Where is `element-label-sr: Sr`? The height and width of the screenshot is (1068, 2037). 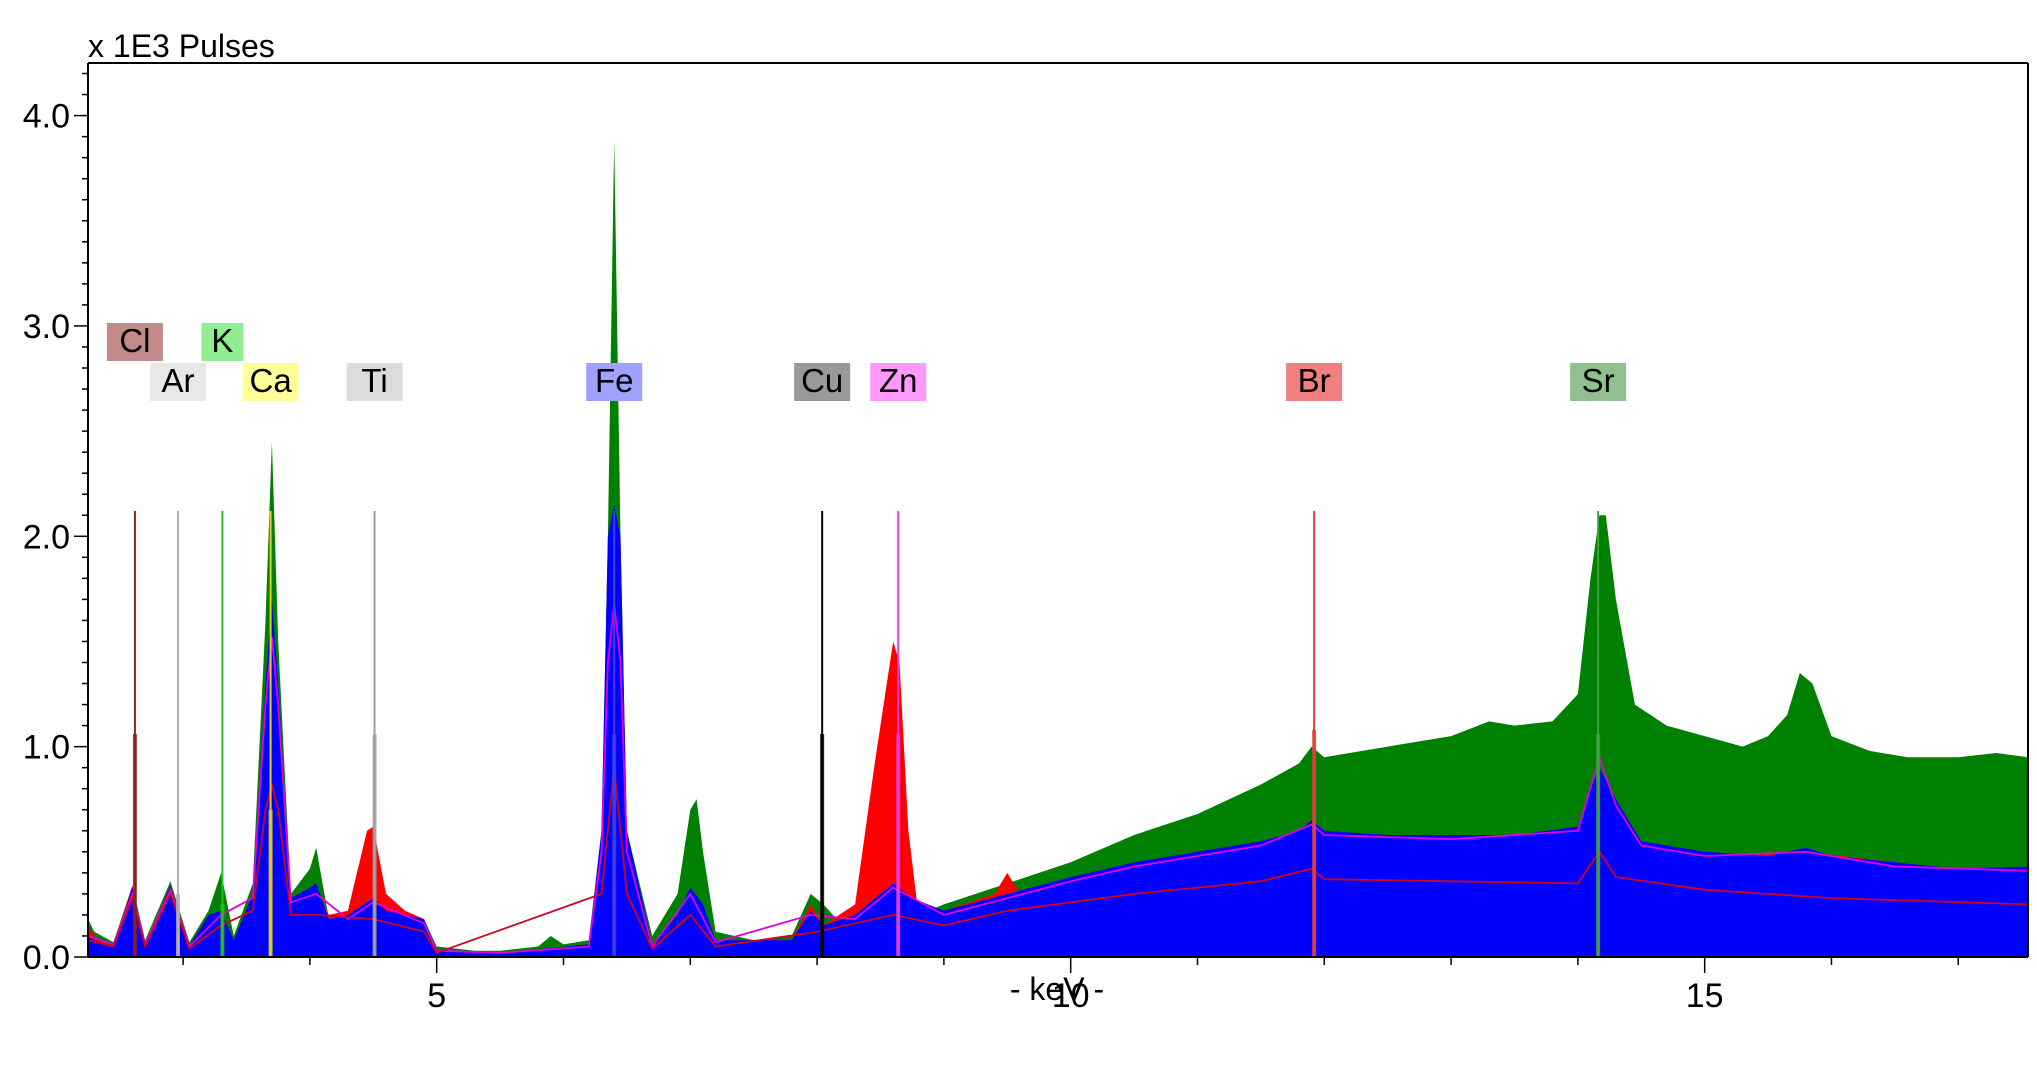
element-label-sr: Sr is located at coordinates (1598, 381).